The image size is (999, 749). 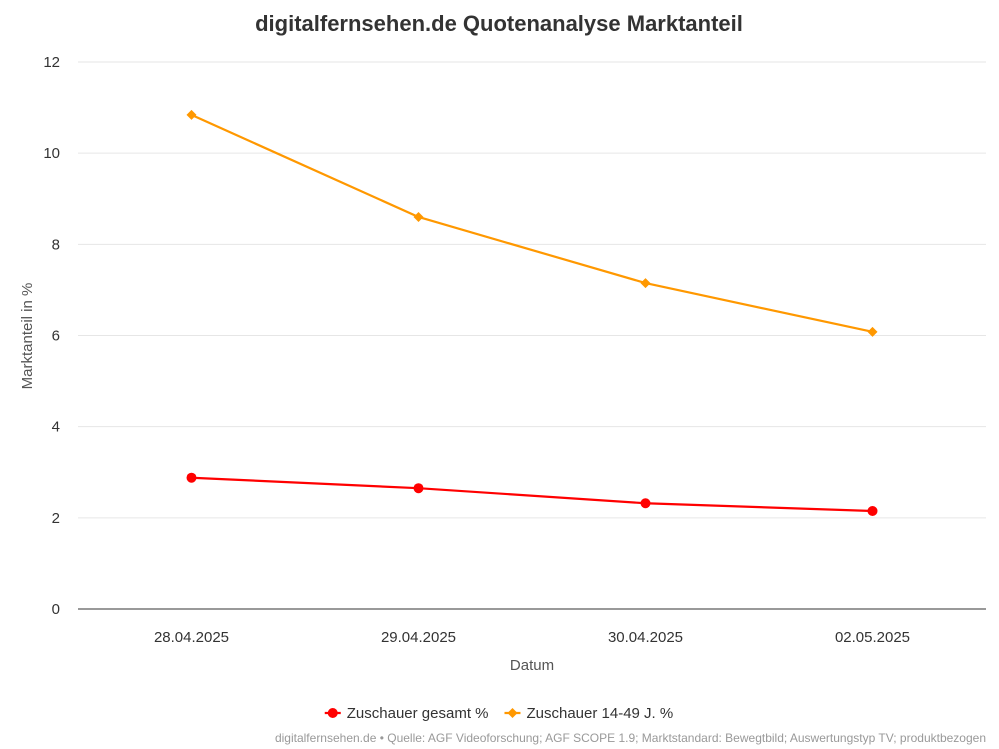 I want to click on legend-item-0: Zuschauer gesamt %, so click(x=406, y=713).